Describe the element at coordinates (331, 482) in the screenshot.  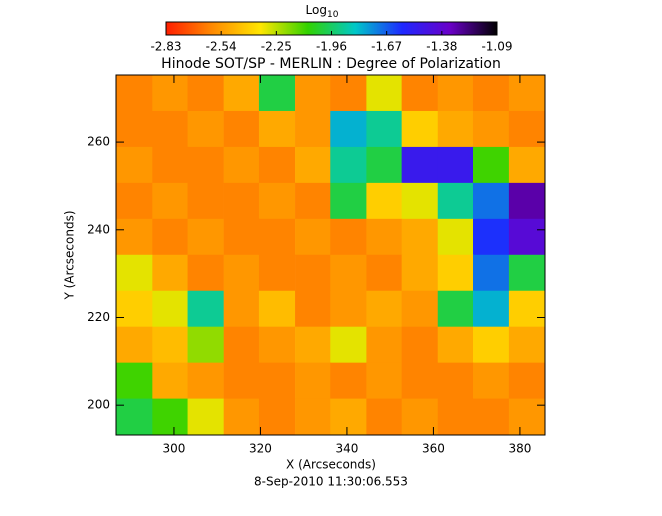
I see `subtitle: 8-Sep-2010 11:30:06.553` at that location.